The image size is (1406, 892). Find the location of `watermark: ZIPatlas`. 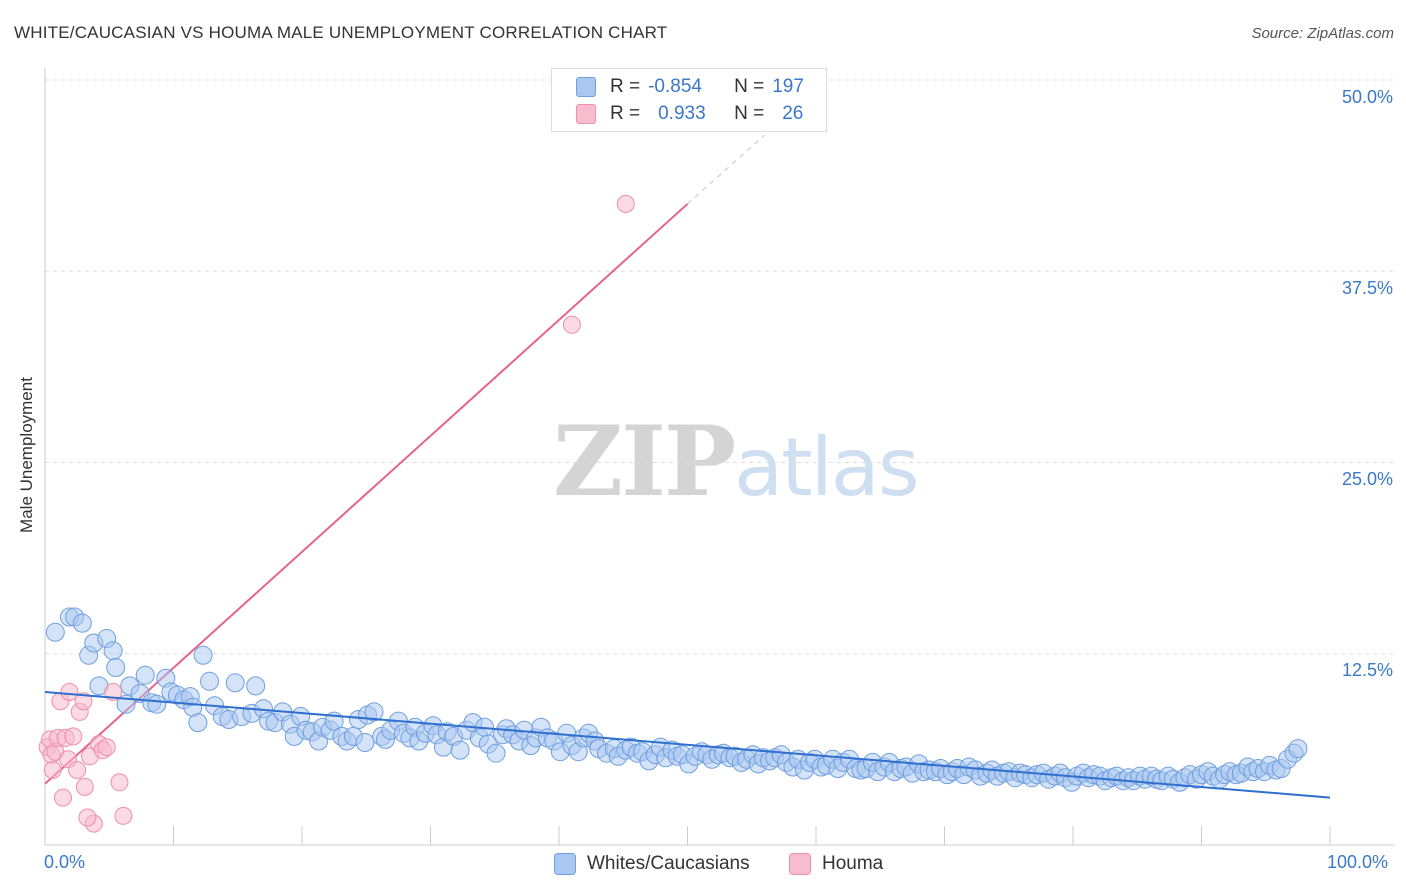

watermark: ZIPatlas is located at coordinates (736, 461).